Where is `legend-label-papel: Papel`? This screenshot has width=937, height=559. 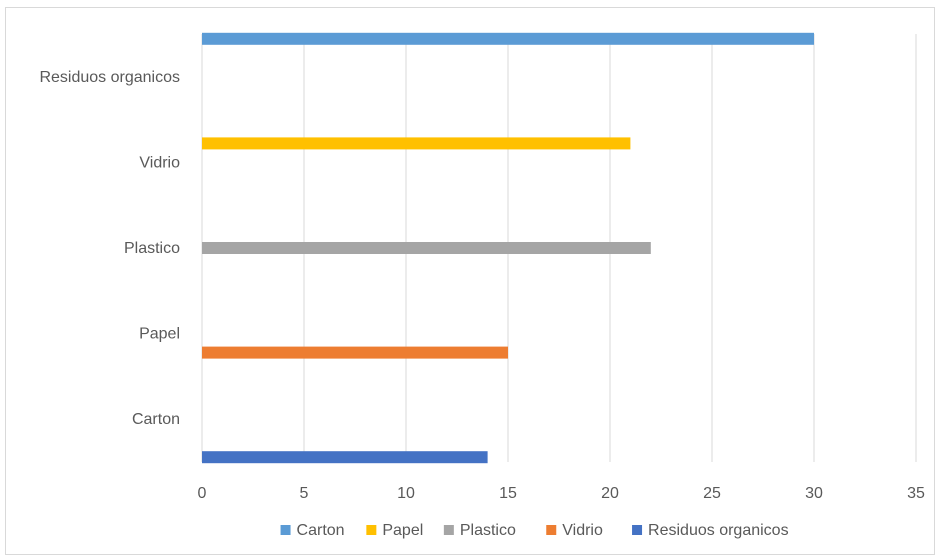
legend-label-papel: Papel is located at coordinates (402, 530).